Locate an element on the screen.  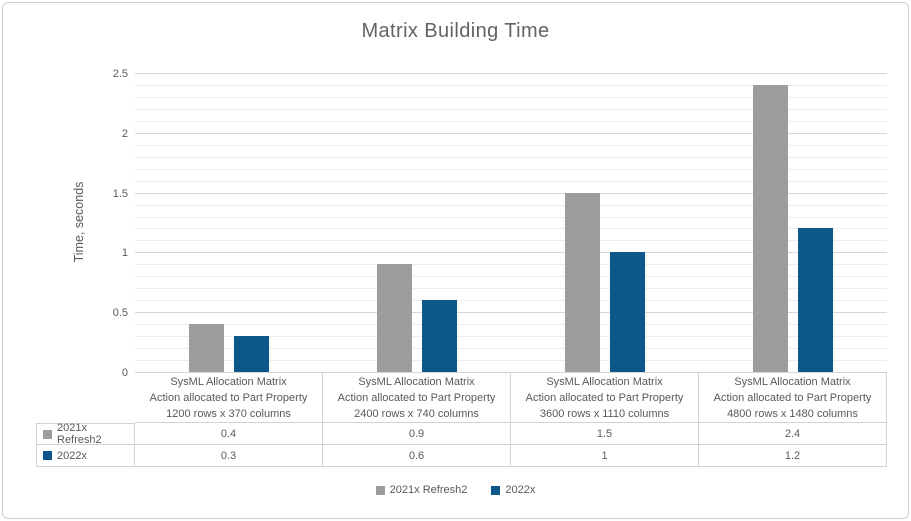
y-tick-label: 1 is located at coordinates (124, 253).